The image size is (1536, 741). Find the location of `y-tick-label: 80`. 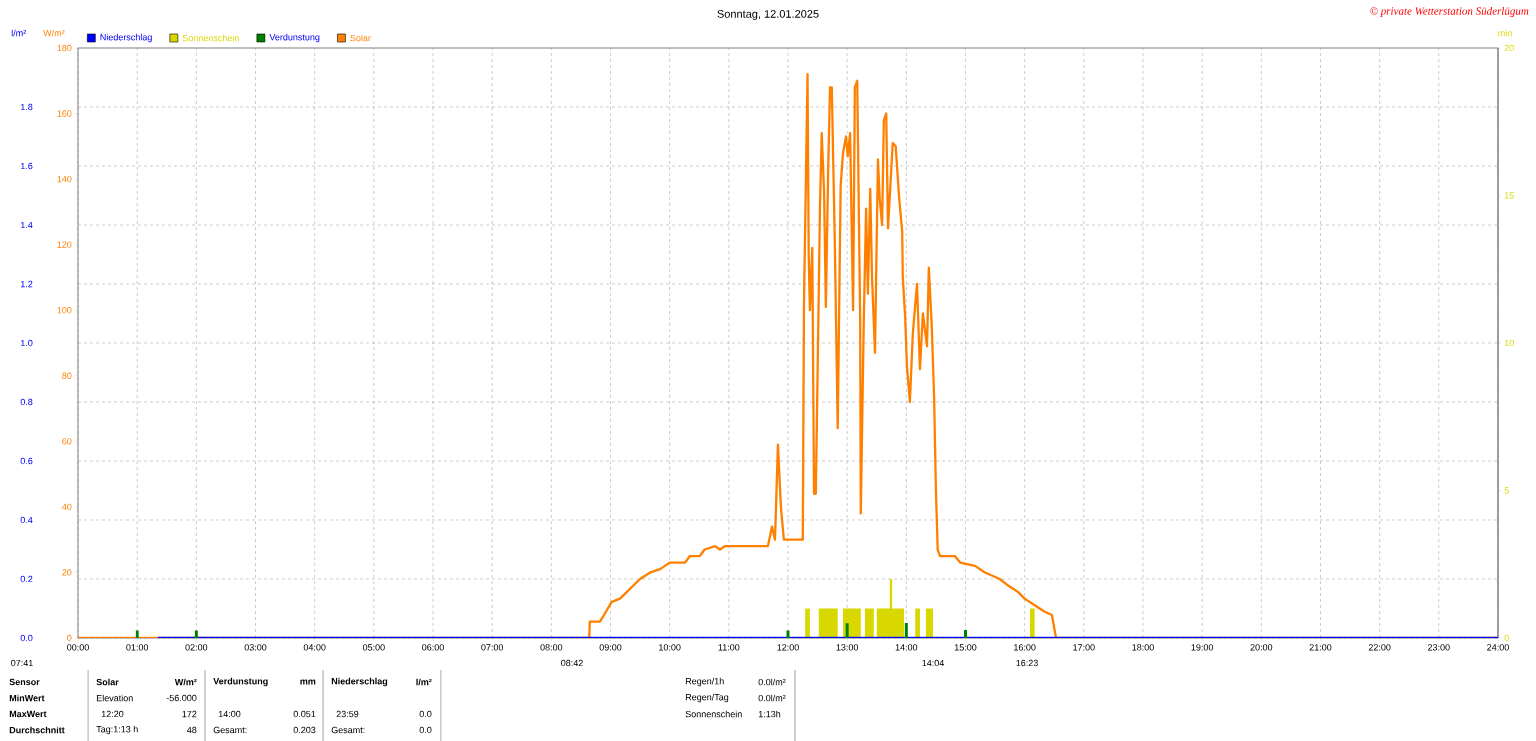

y-tick-label: 80 is located at coordinates (67, 375).